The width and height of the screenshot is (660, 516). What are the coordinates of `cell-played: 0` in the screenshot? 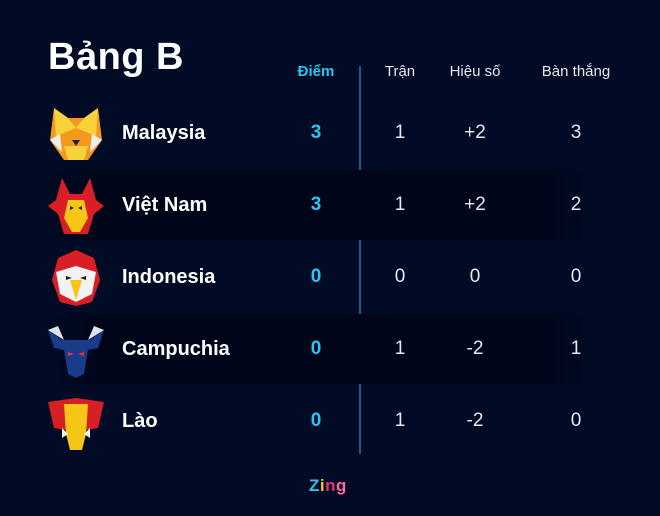 It's located at (400, 276).